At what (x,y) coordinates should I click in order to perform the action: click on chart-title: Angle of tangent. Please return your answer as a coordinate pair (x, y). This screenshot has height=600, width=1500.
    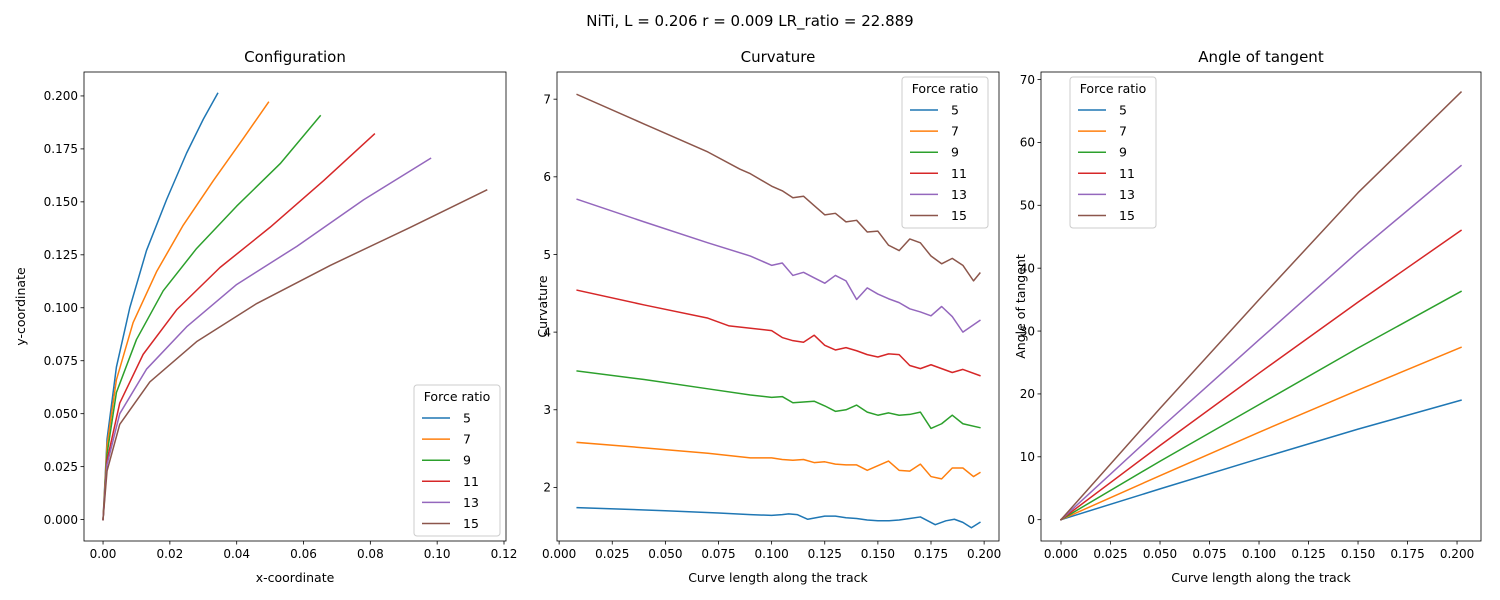
    Looking at the image, I should click on (1261, 57).